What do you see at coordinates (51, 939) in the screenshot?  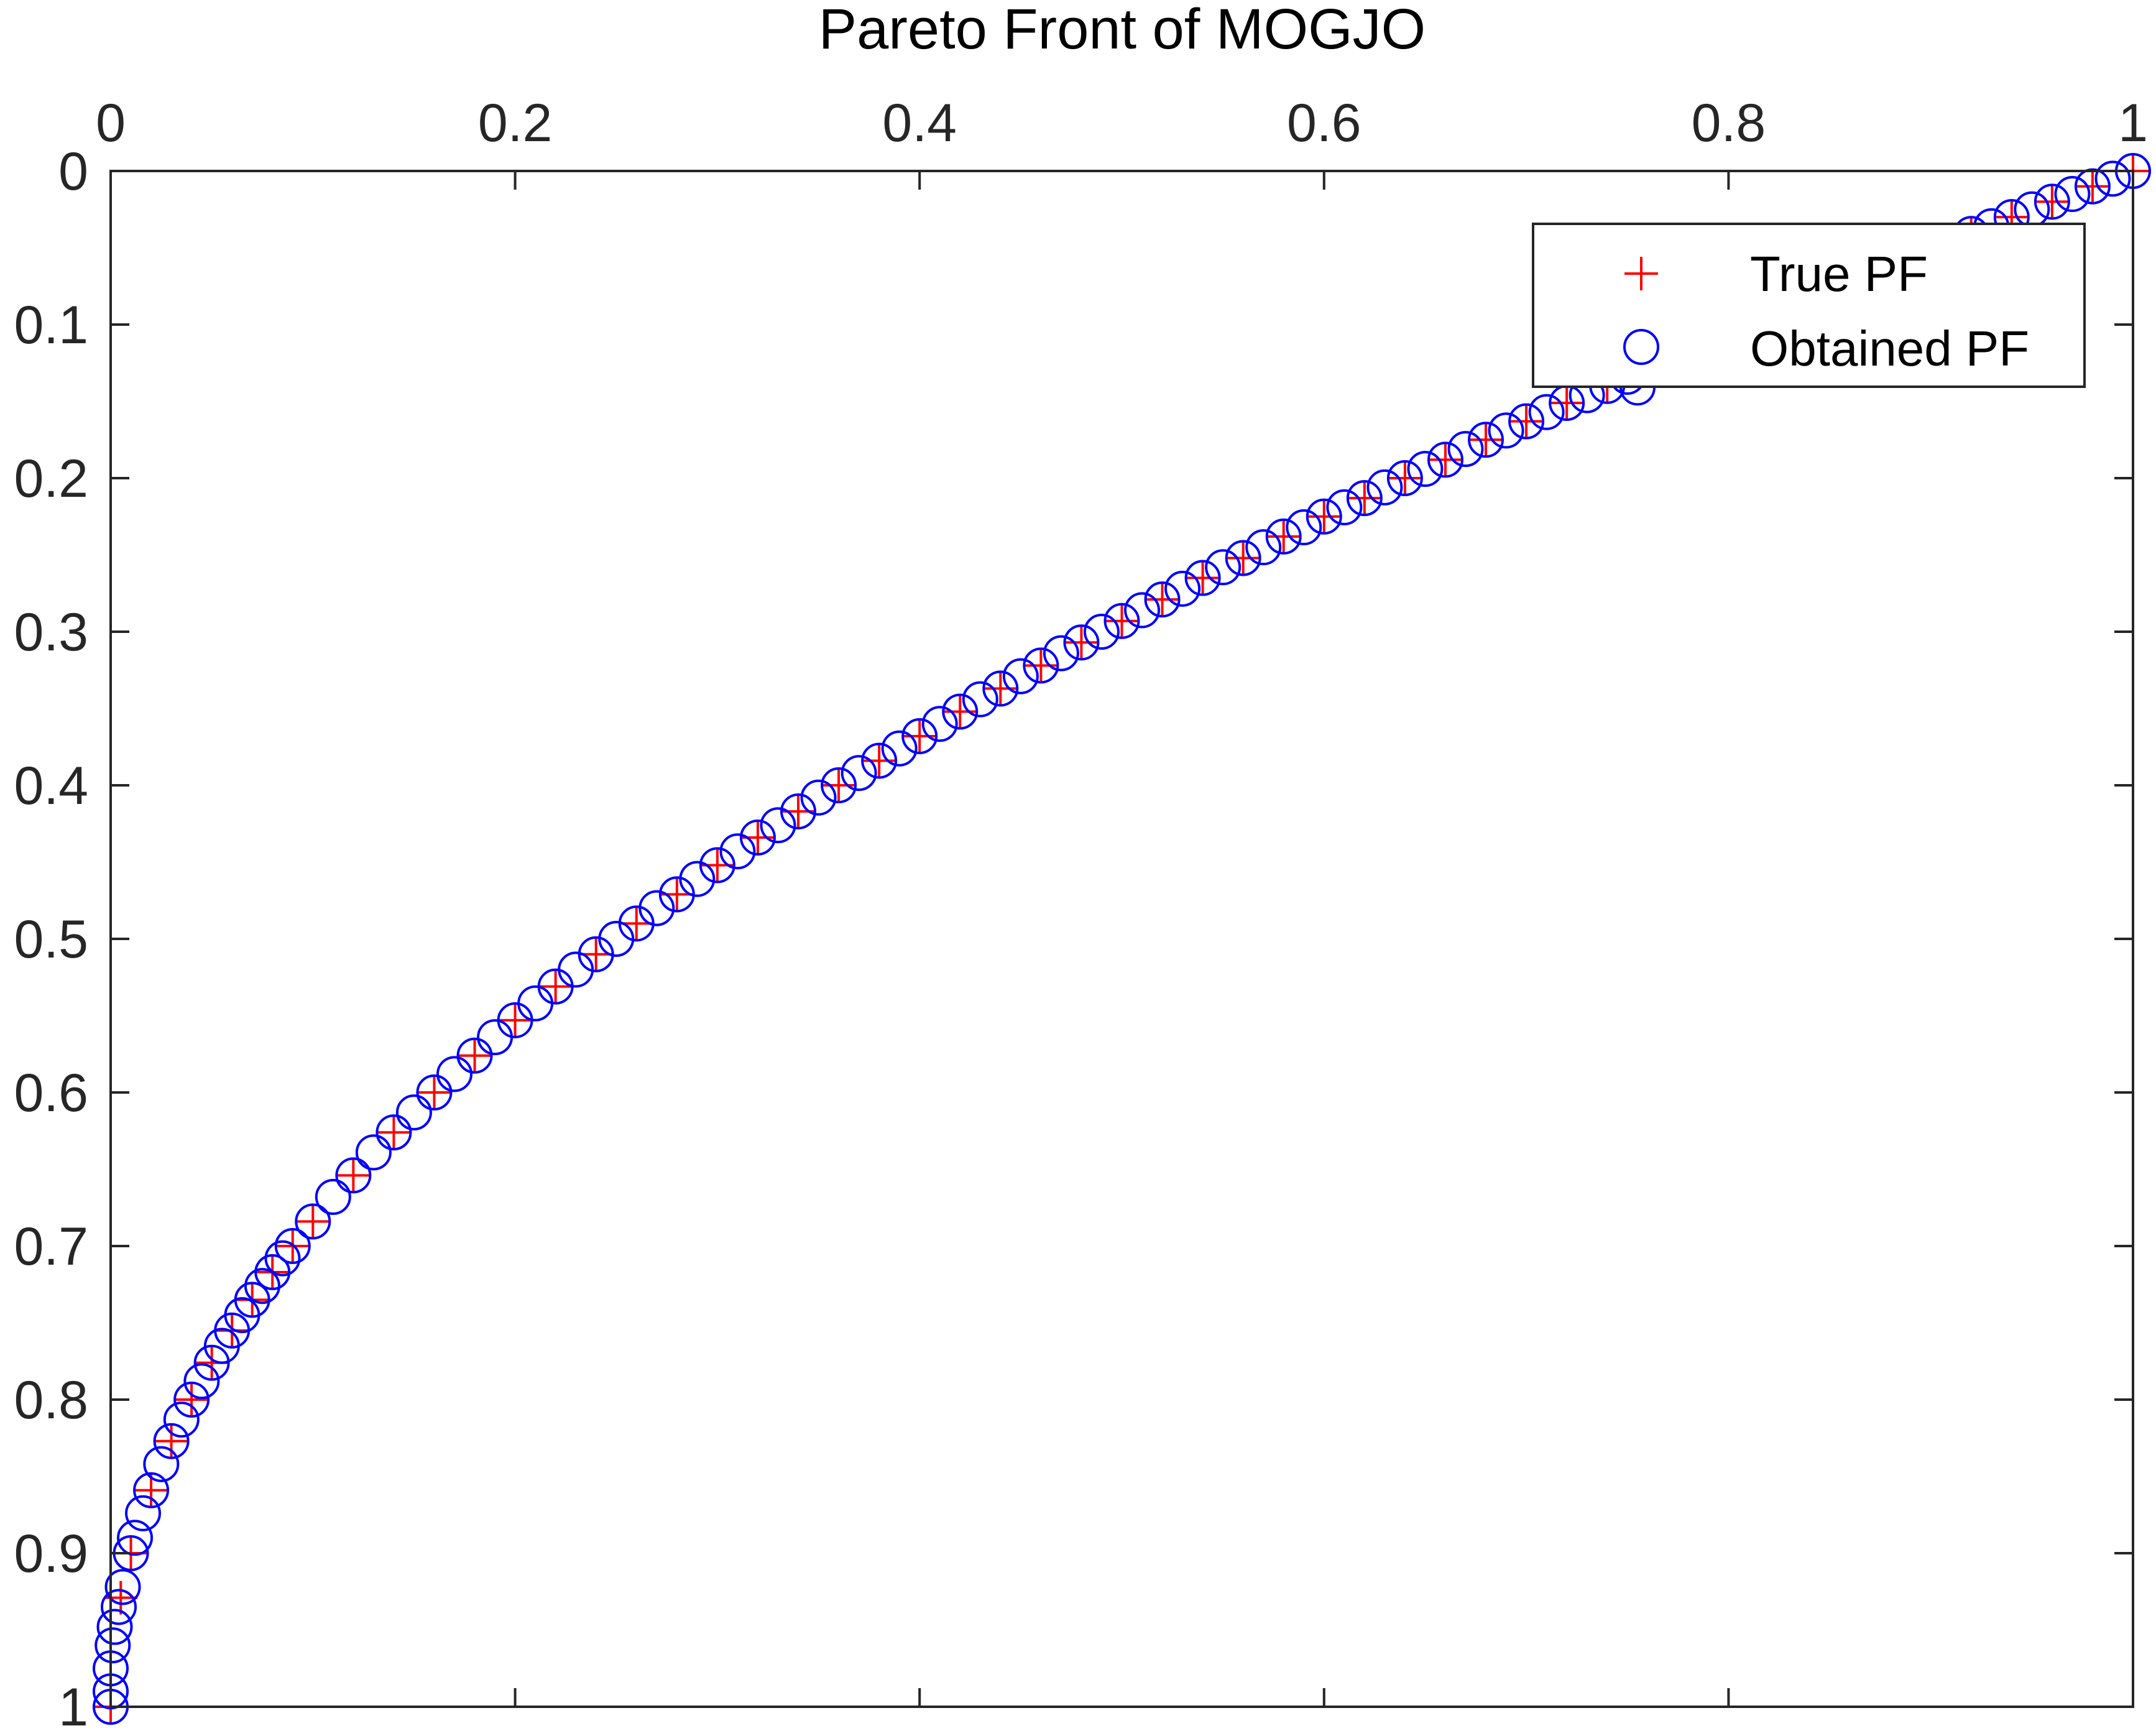 I see `y-tick-label: 0.5` at bounding box center [51, 939].